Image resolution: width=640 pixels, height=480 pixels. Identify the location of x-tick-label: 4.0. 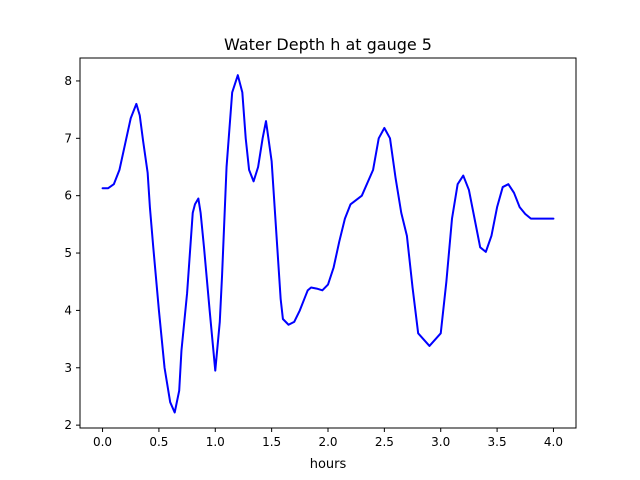
(553, 442).